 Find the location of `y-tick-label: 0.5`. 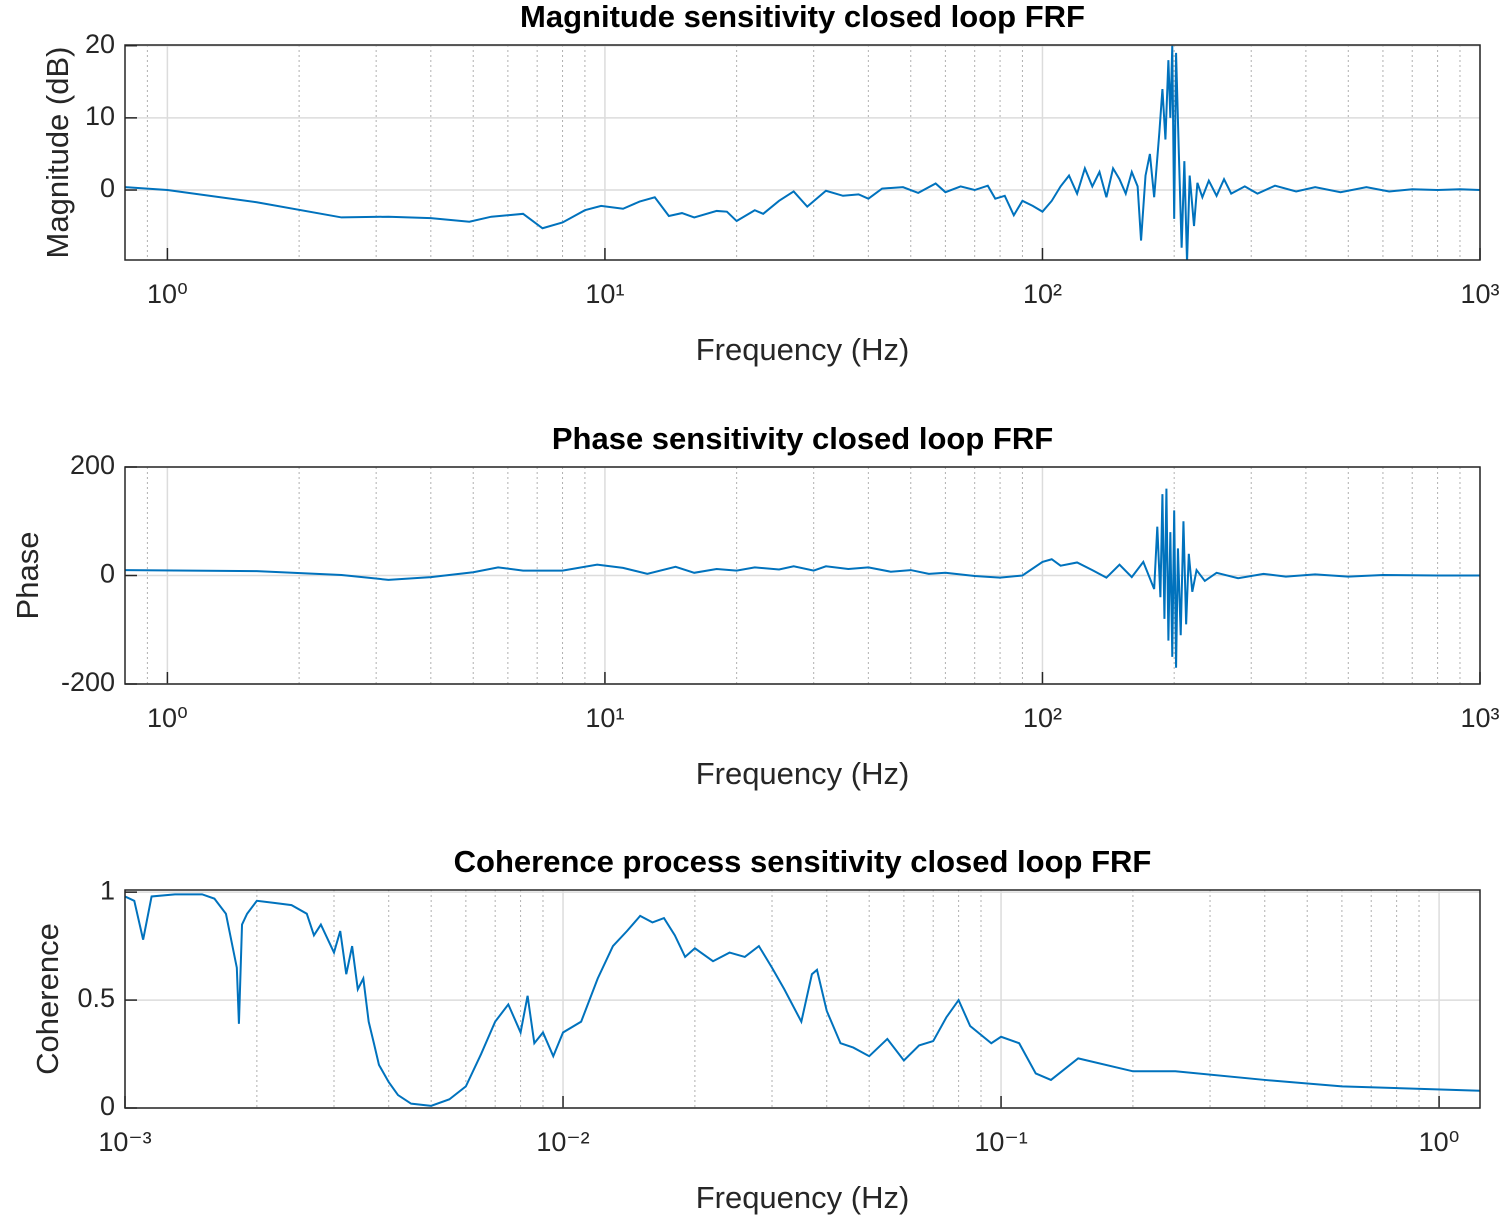

y-tick-label: 0.5 is located at coordinates (96, 998).